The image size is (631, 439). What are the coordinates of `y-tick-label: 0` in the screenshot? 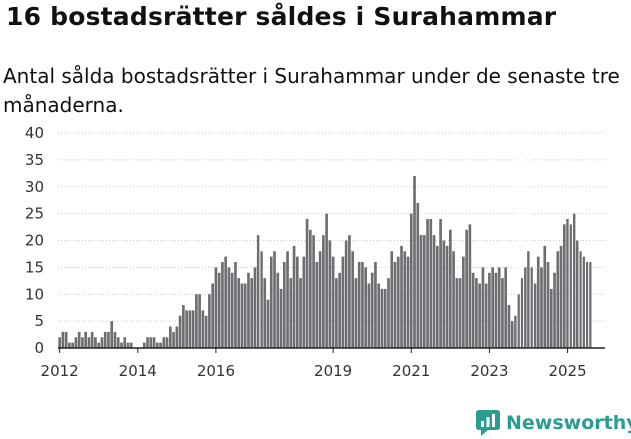 It's located at (39, 348).